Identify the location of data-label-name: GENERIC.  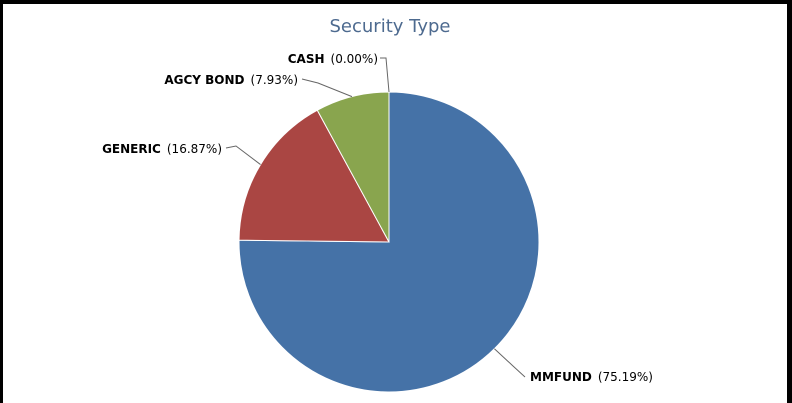
(131, 149).